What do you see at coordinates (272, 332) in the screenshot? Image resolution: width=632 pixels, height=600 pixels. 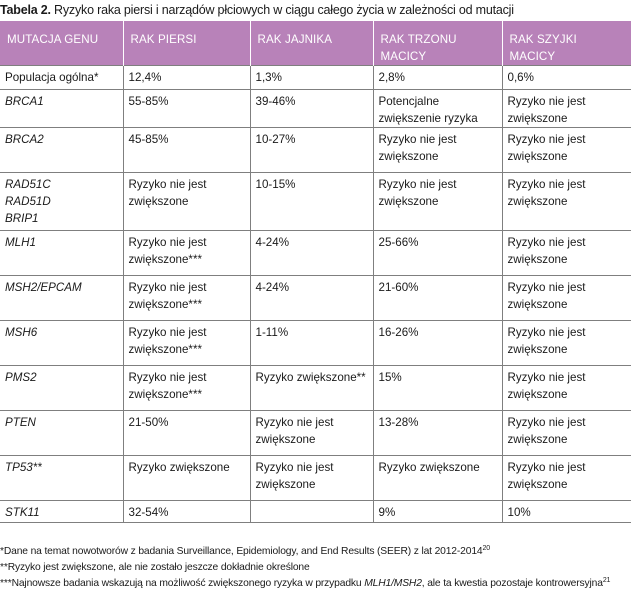 I see `cell-line: 1-11%` at bounding box center [272, 332].